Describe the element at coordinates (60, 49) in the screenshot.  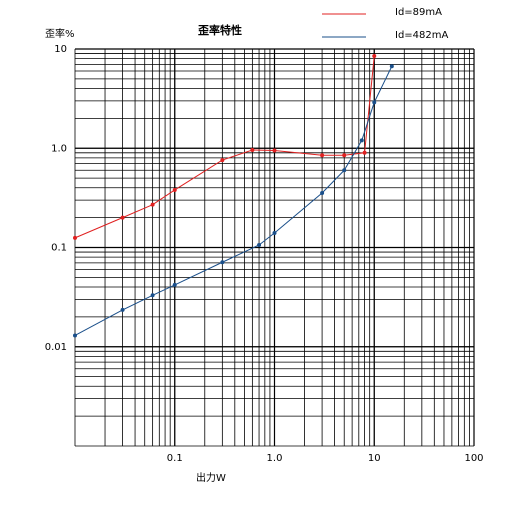
I see `y-tick-label: 10` at that location.